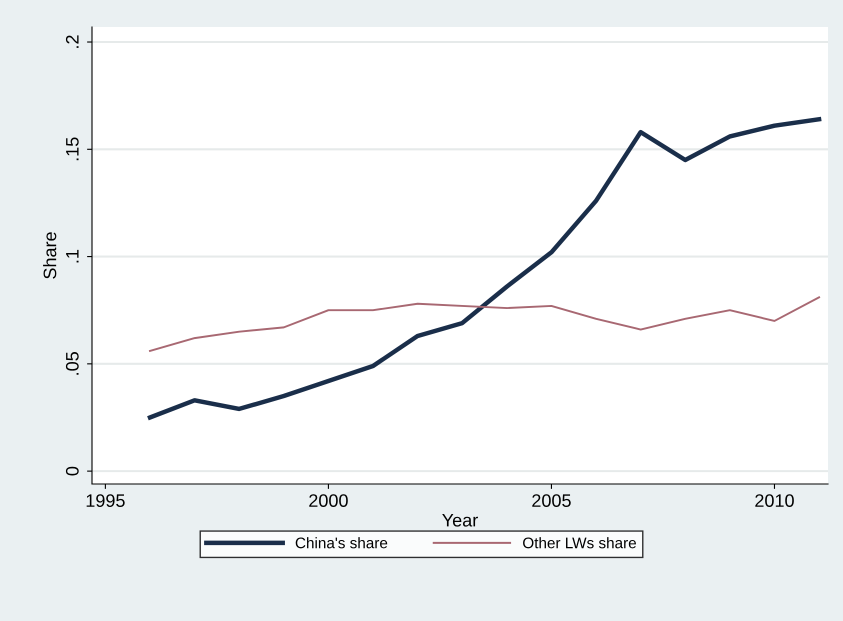  I want to click on x-tick-label: 2010, so click(774, 500).